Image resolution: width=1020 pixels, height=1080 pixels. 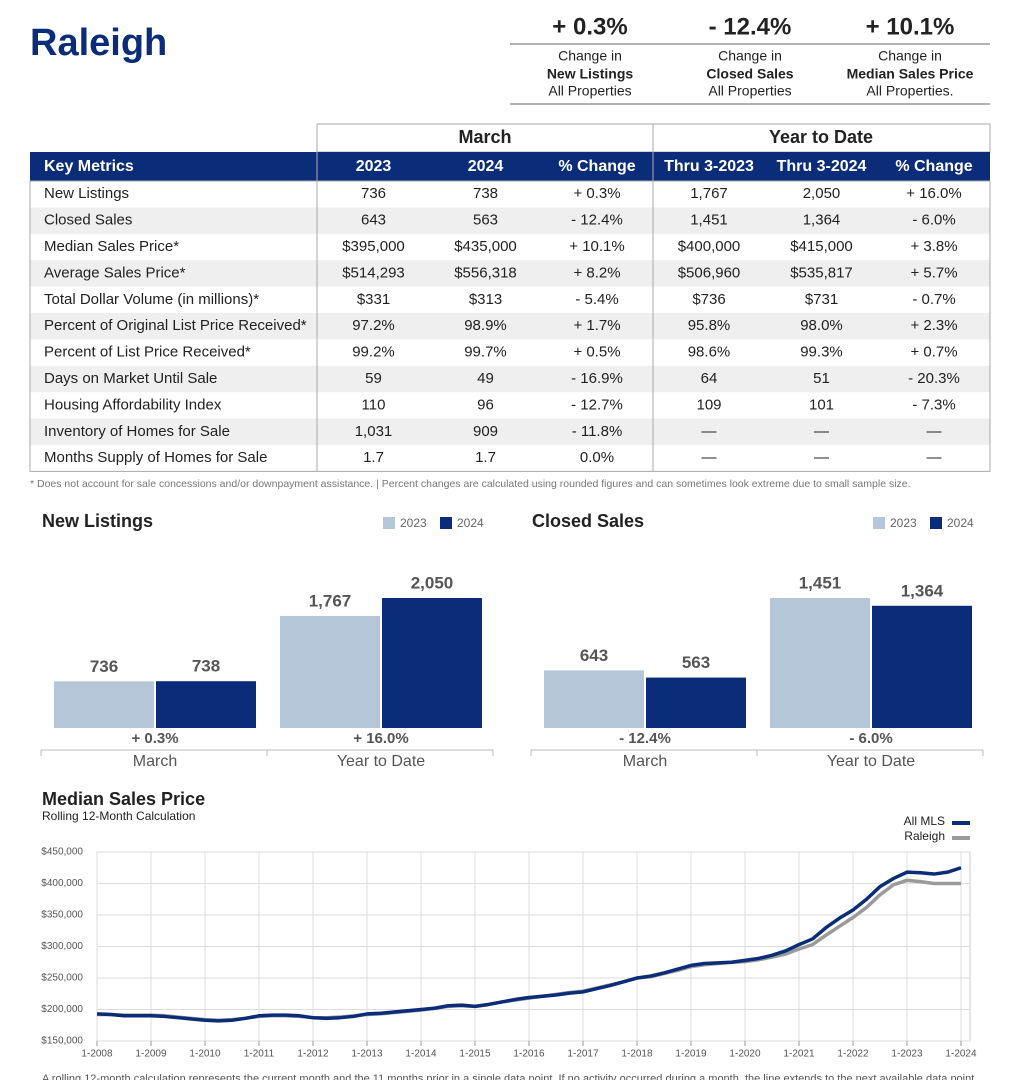 What do you see at coordinates (924, 821) in the screenshot?
I see `legend-label: All MLS` at bounding box center [924, 821].